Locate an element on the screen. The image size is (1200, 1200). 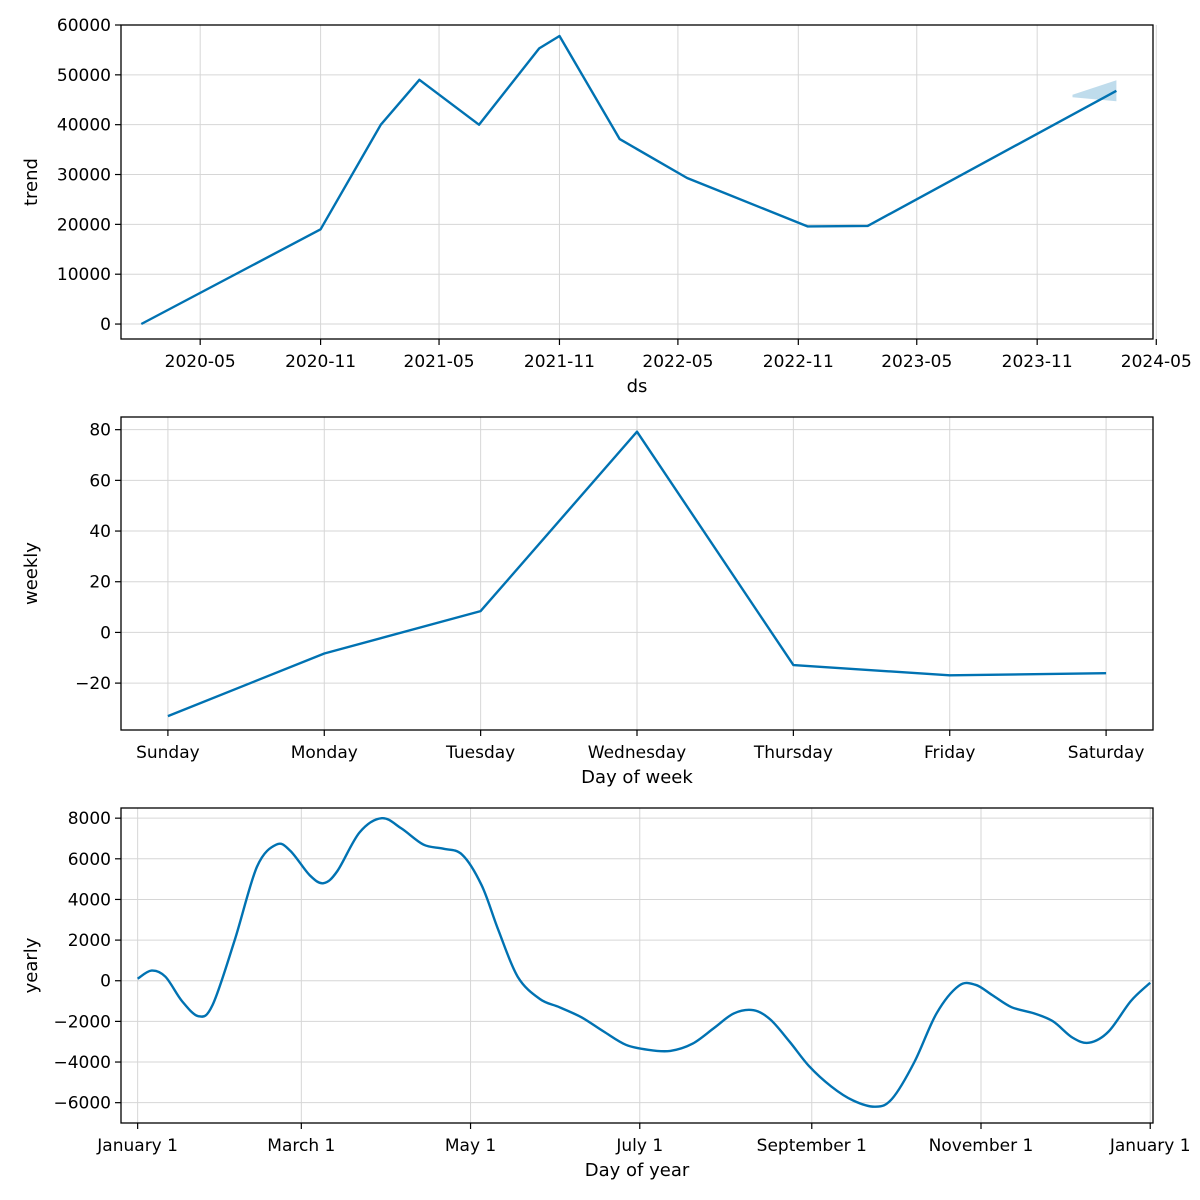
yearly-x-tick-label: March 1 is located at coordinates (301, 1146).